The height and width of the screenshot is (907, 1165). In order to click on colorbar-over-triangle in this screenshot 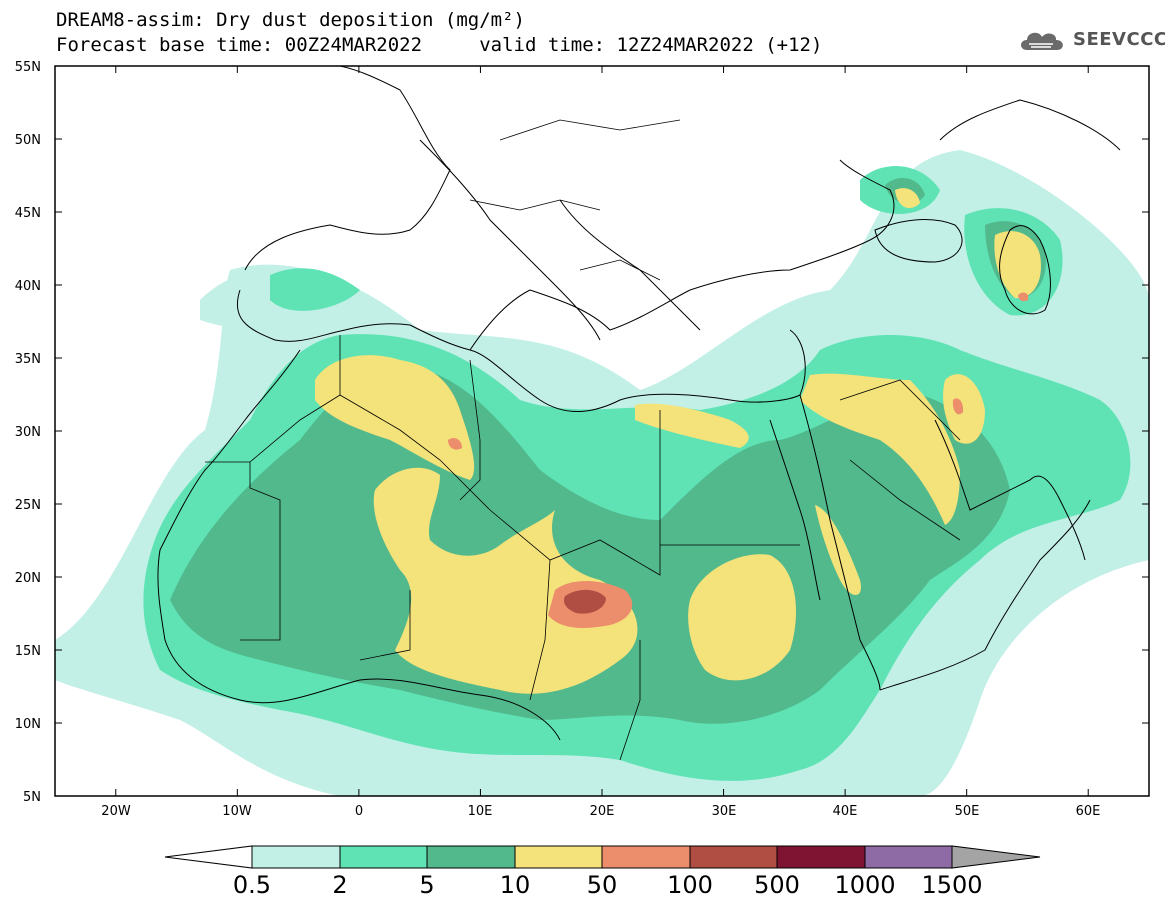, I will do `click(996, 857)`.